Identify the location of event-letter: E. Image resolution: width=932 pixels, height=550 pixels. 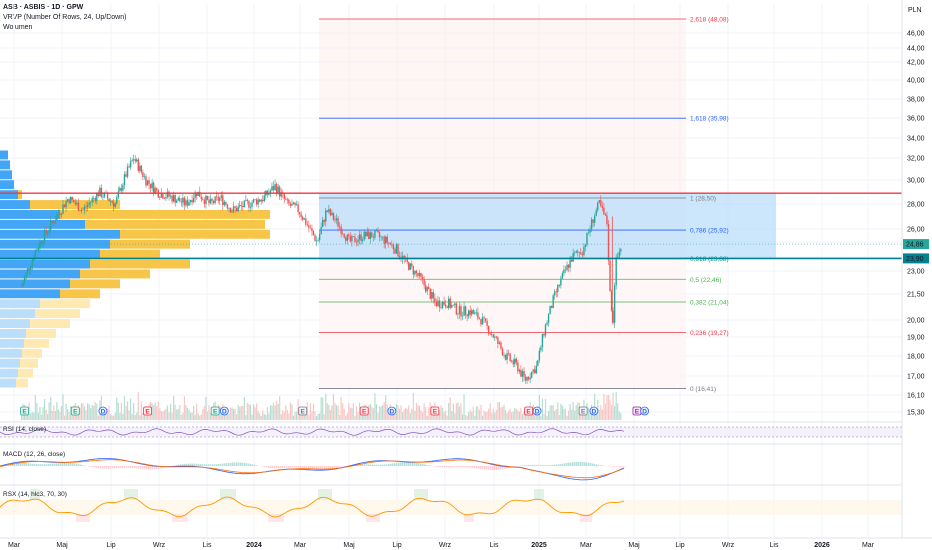
(147, 411).